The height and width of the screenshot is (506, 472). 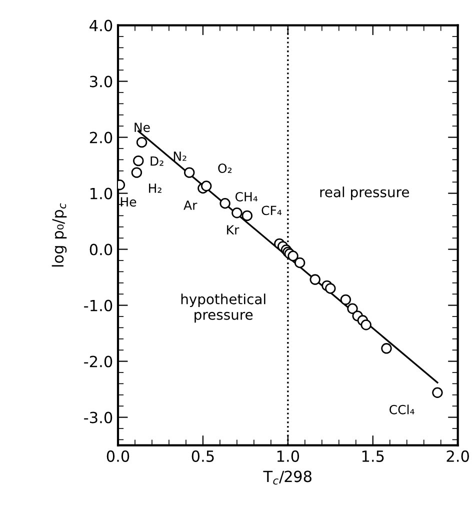 I want to click on annotation: H₂, so click(x=155, y=188).